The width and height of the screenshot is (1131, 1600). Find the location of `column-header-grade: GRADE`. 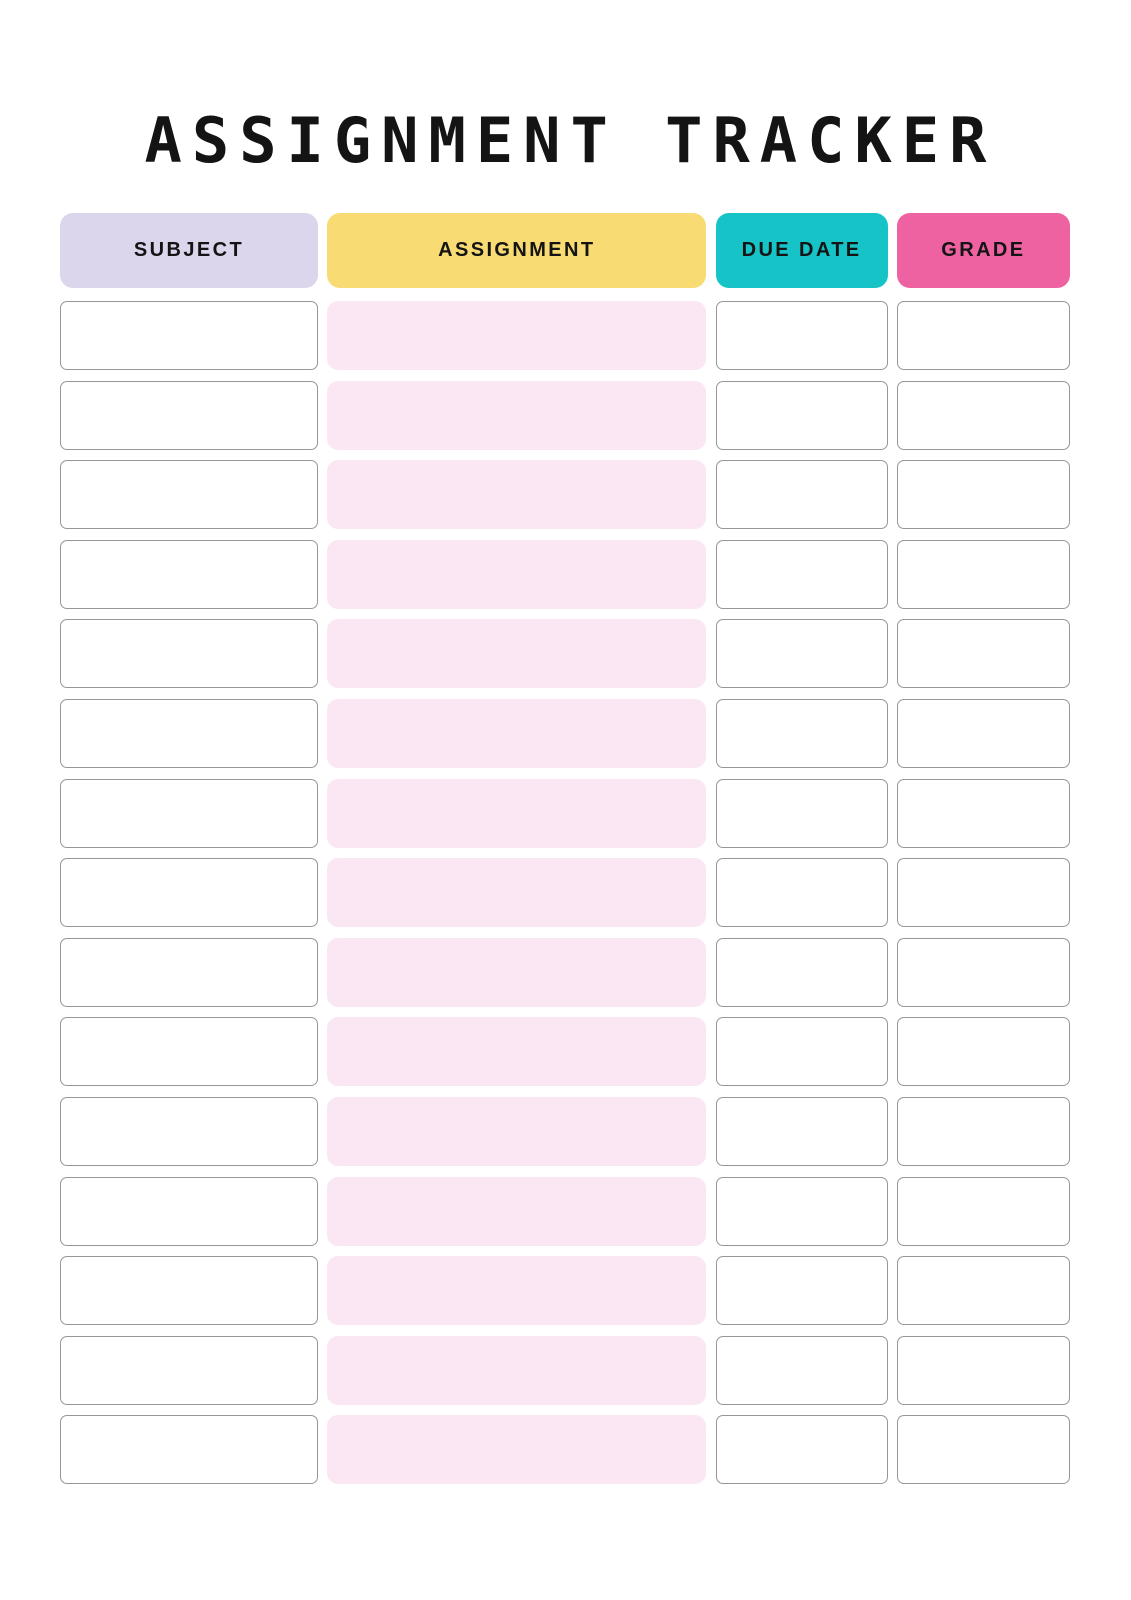

column-header-grade: GRADE is located at coordinates (983, 250).